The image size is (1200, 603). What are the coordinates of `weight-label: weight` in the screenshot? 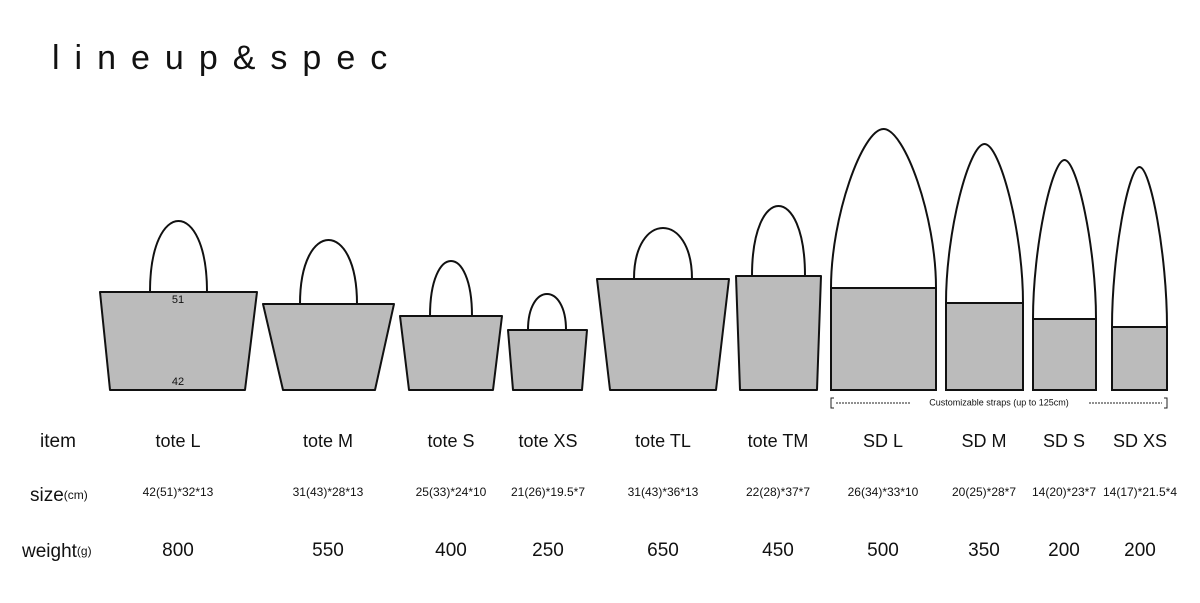 It's located at (49, 551).